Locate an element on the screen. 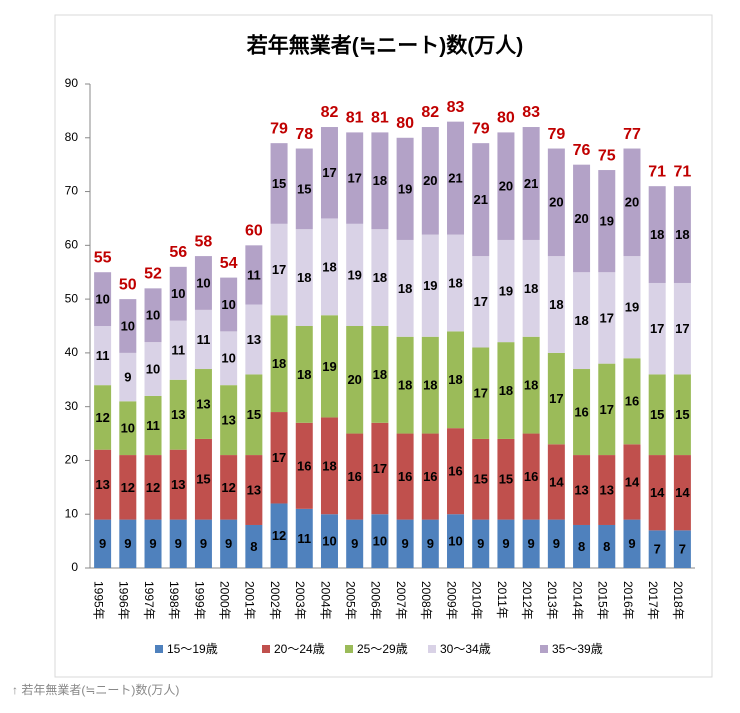 This screenshot has height=713, width=740. total-label: 56 is located at coordinates (178, 252).